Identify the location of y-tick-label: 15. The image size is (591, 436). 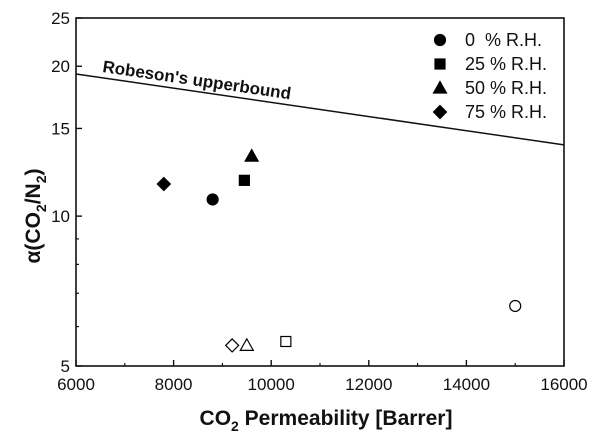
(60, 128).